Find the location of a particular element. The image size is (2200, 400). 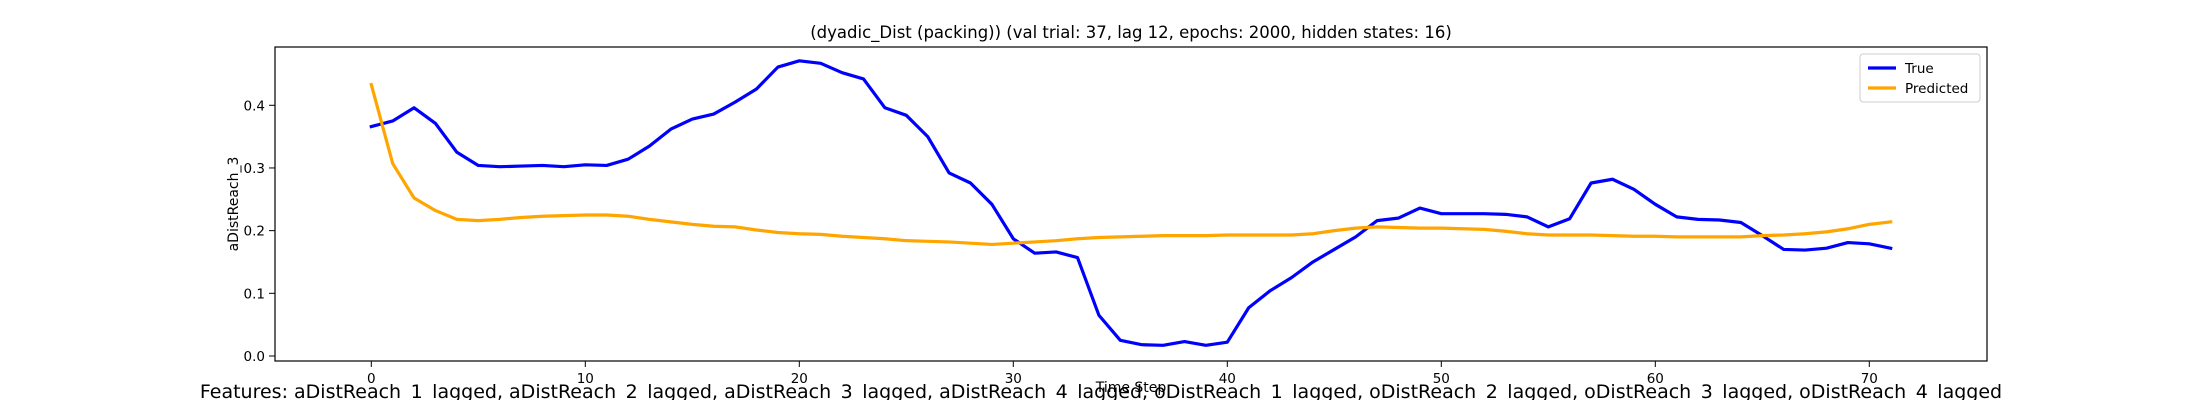

x-tick-label: 30 is located at coordinates (1013, 379).